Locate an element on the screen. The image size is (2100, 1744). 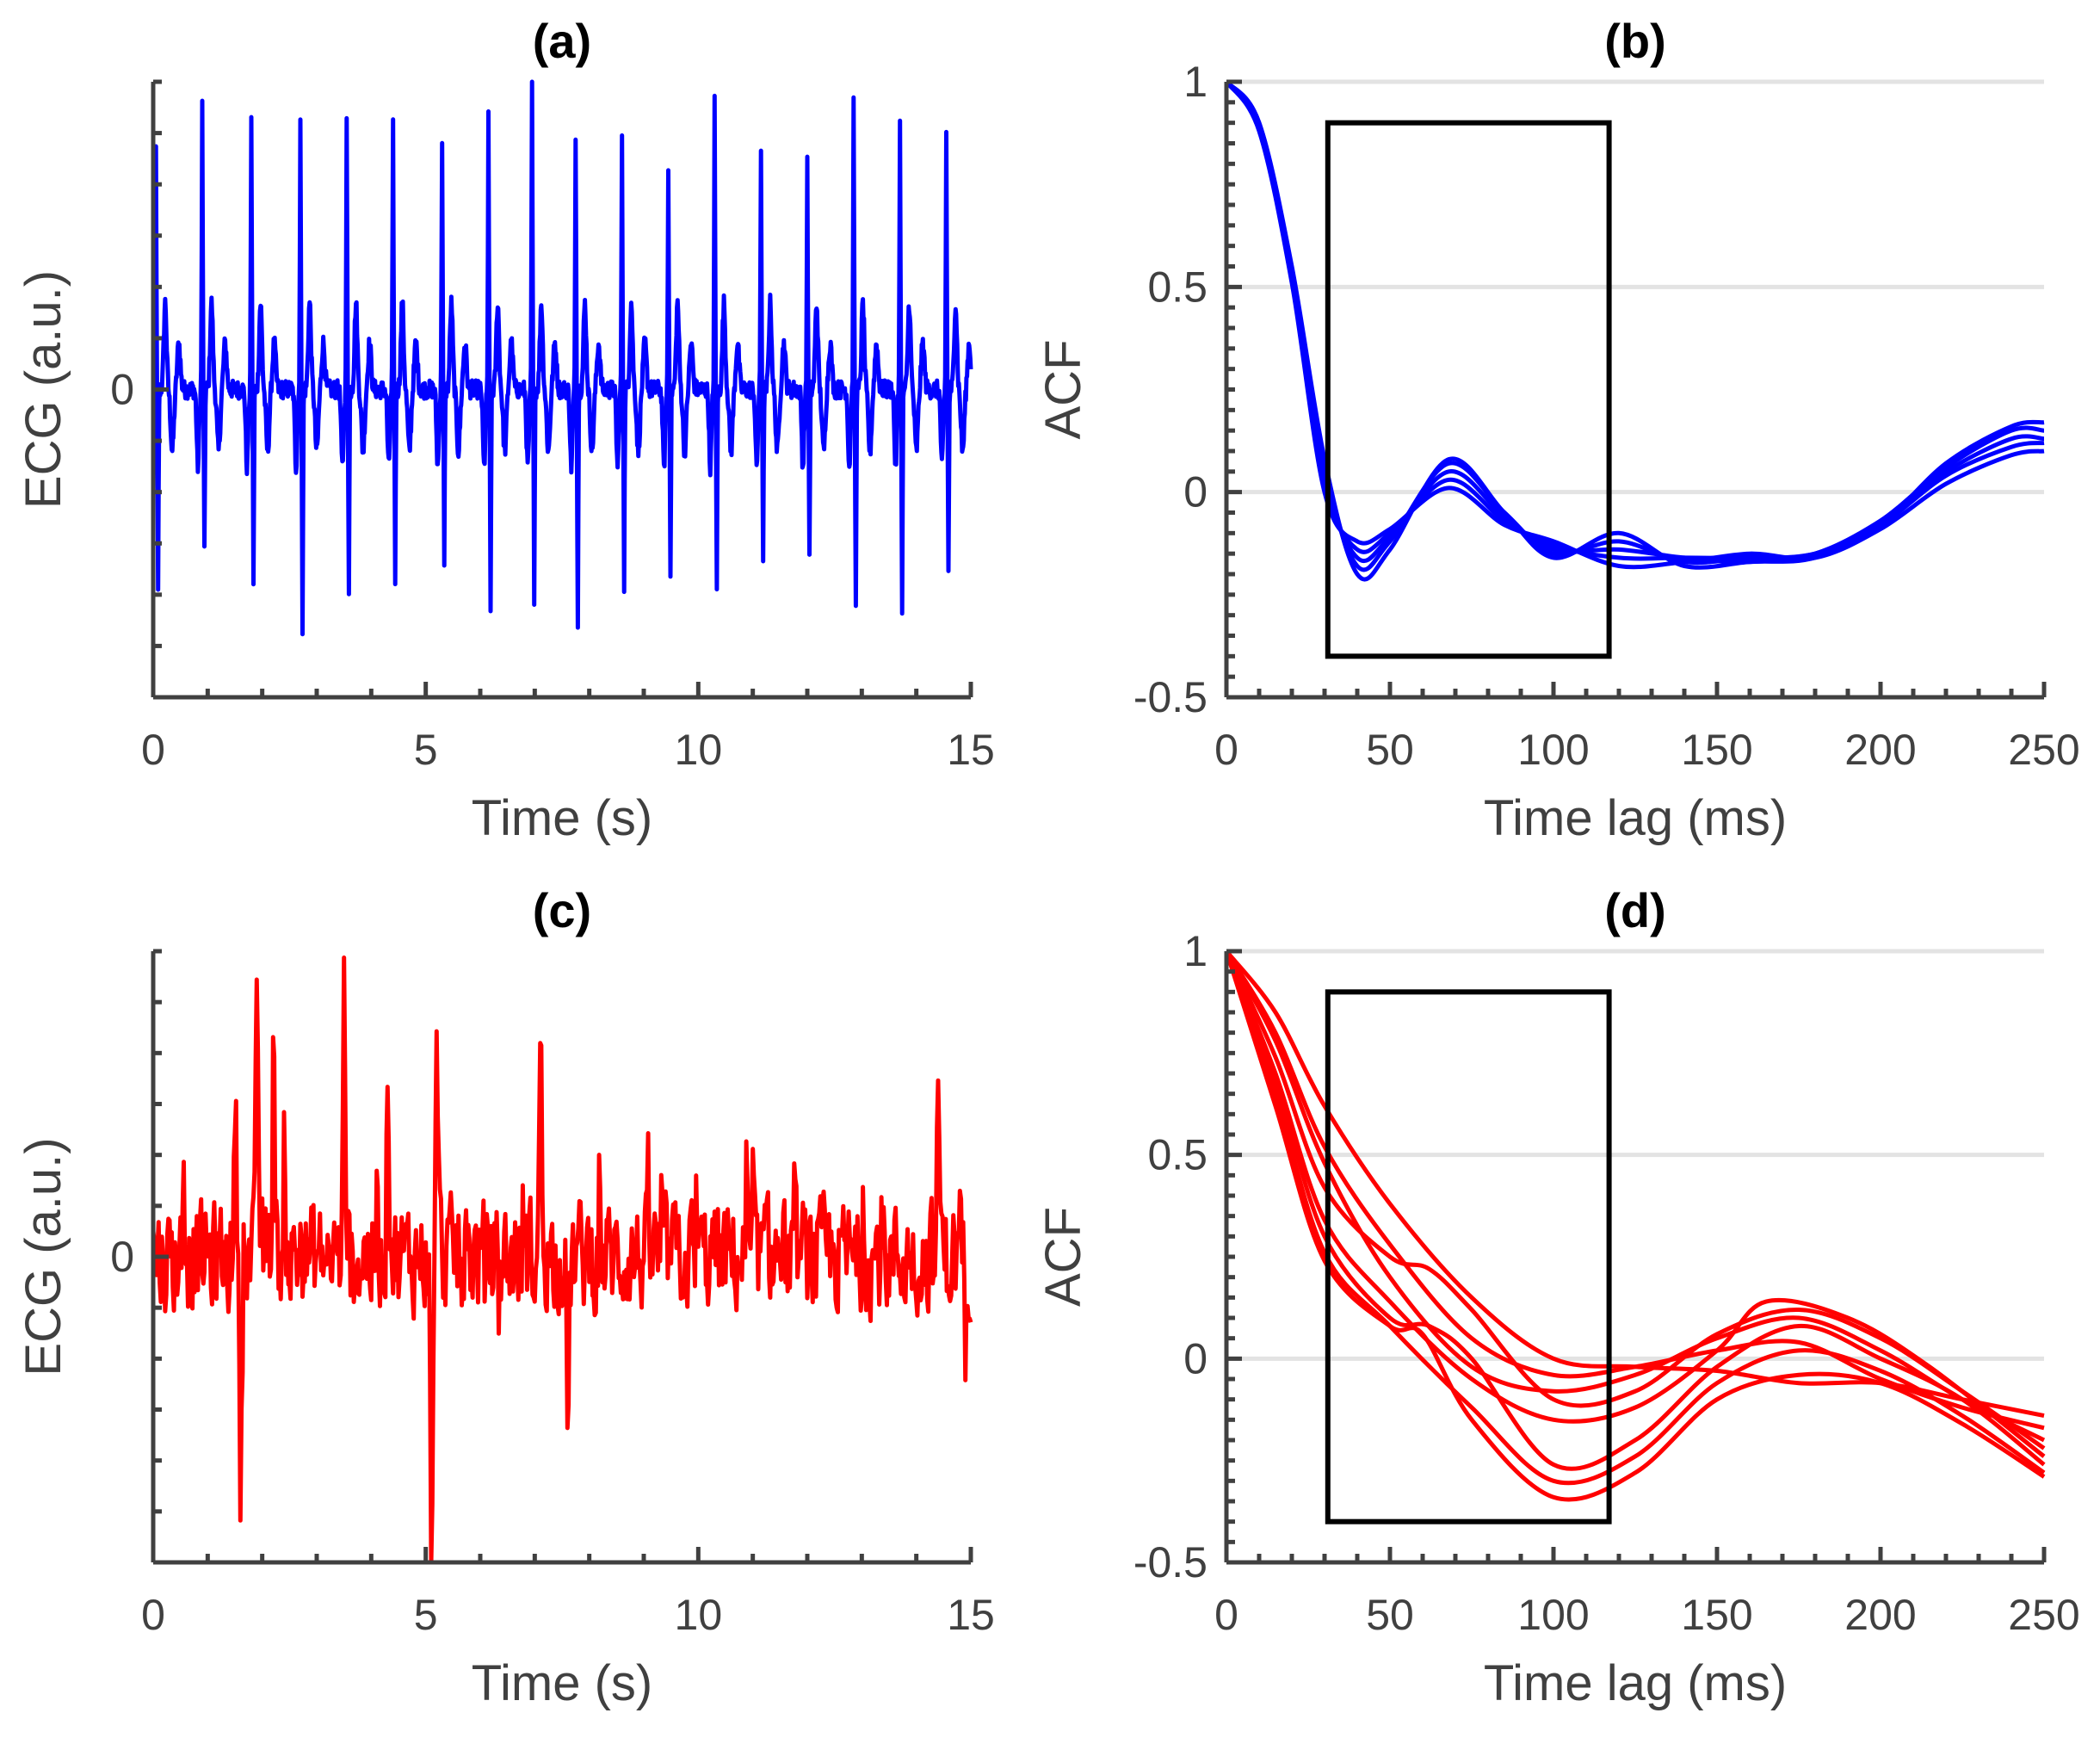
y-tick-label-b-3: 1 is located at coordinates (1195, 82).